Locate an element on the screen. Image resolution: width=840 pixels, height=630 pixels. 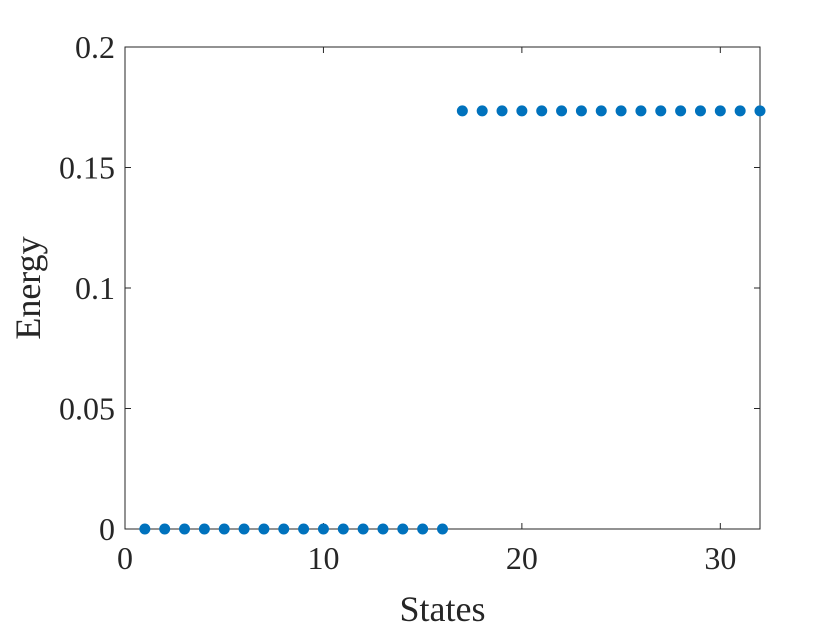
x-tick-label: 10 is located at coordinates (323, 558).